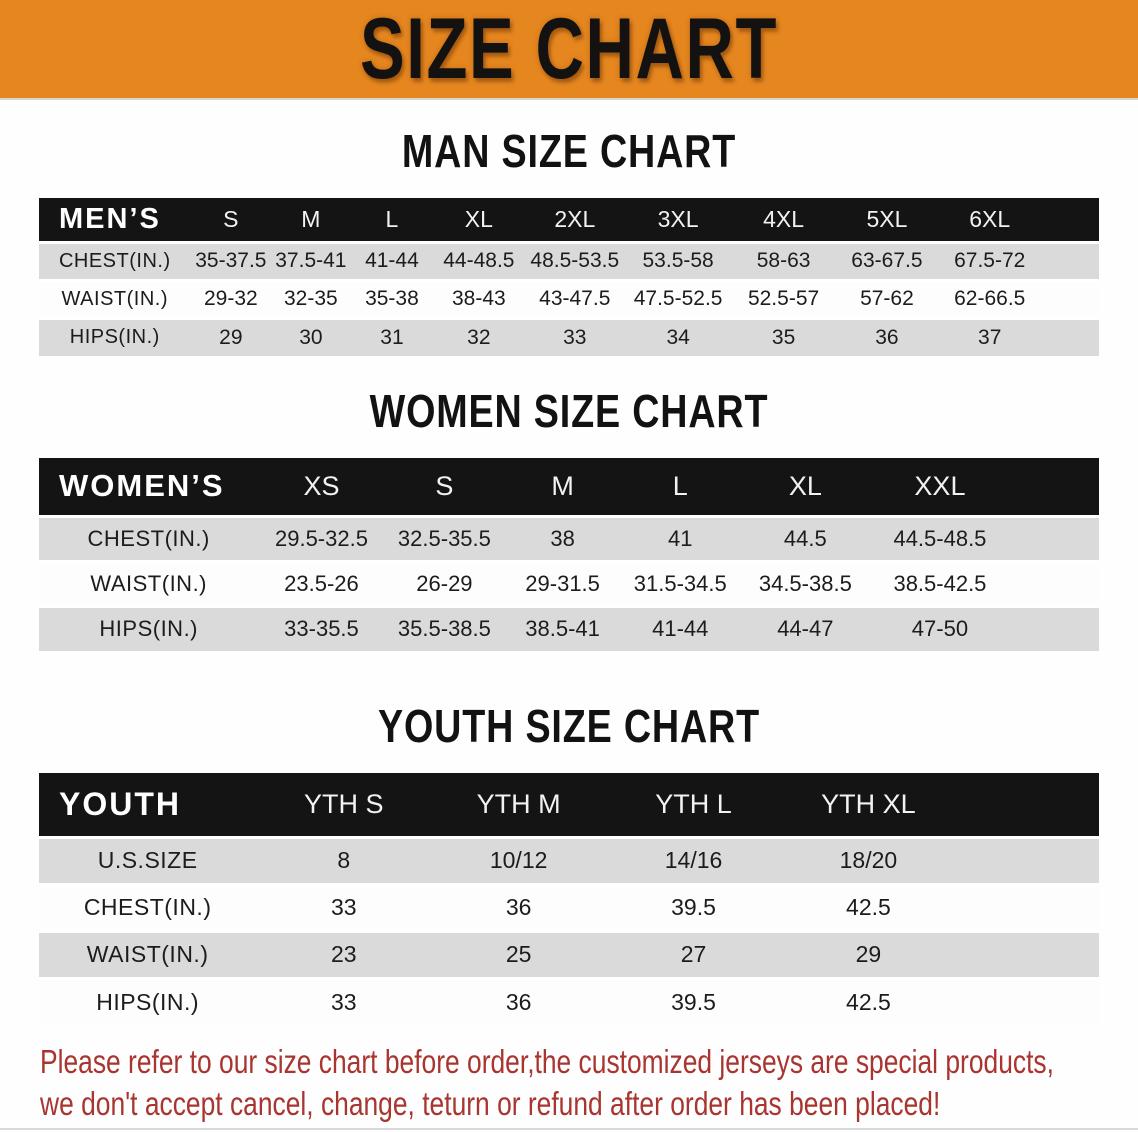  Describe the element at coordinates (519, 859) in the screenshot. I see `size-cell: 10/12` at that location.